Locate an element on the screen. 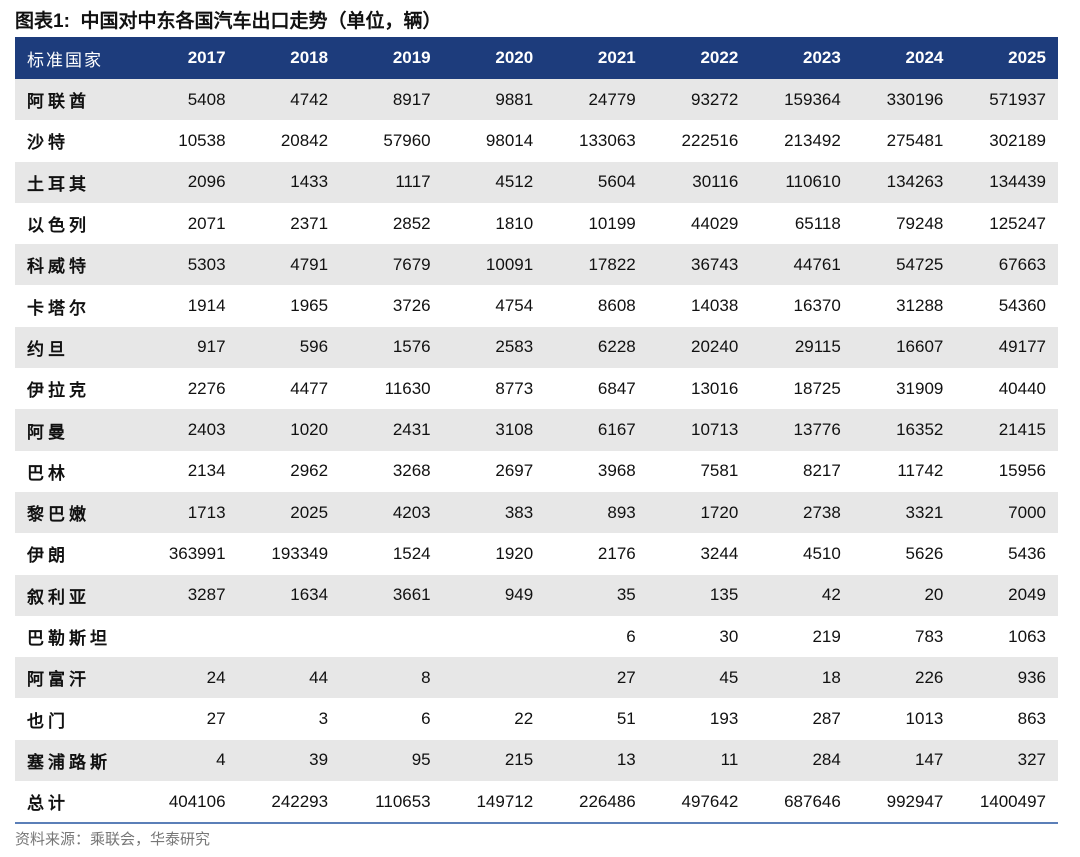  header-cell: 2021 is located at coordinates (596, 58).